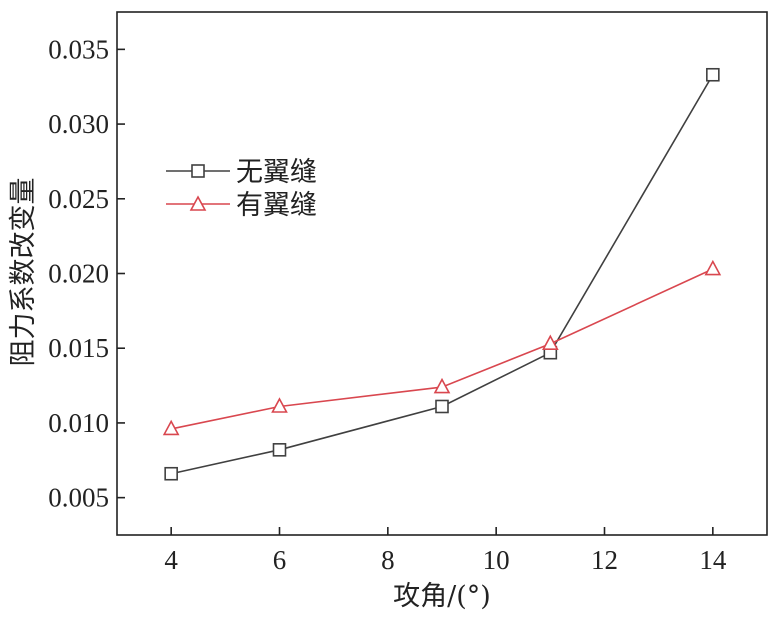  Describe the element at coordinates (496, 560) in the screenshot. I see `x-tick-label: 10` at that location.